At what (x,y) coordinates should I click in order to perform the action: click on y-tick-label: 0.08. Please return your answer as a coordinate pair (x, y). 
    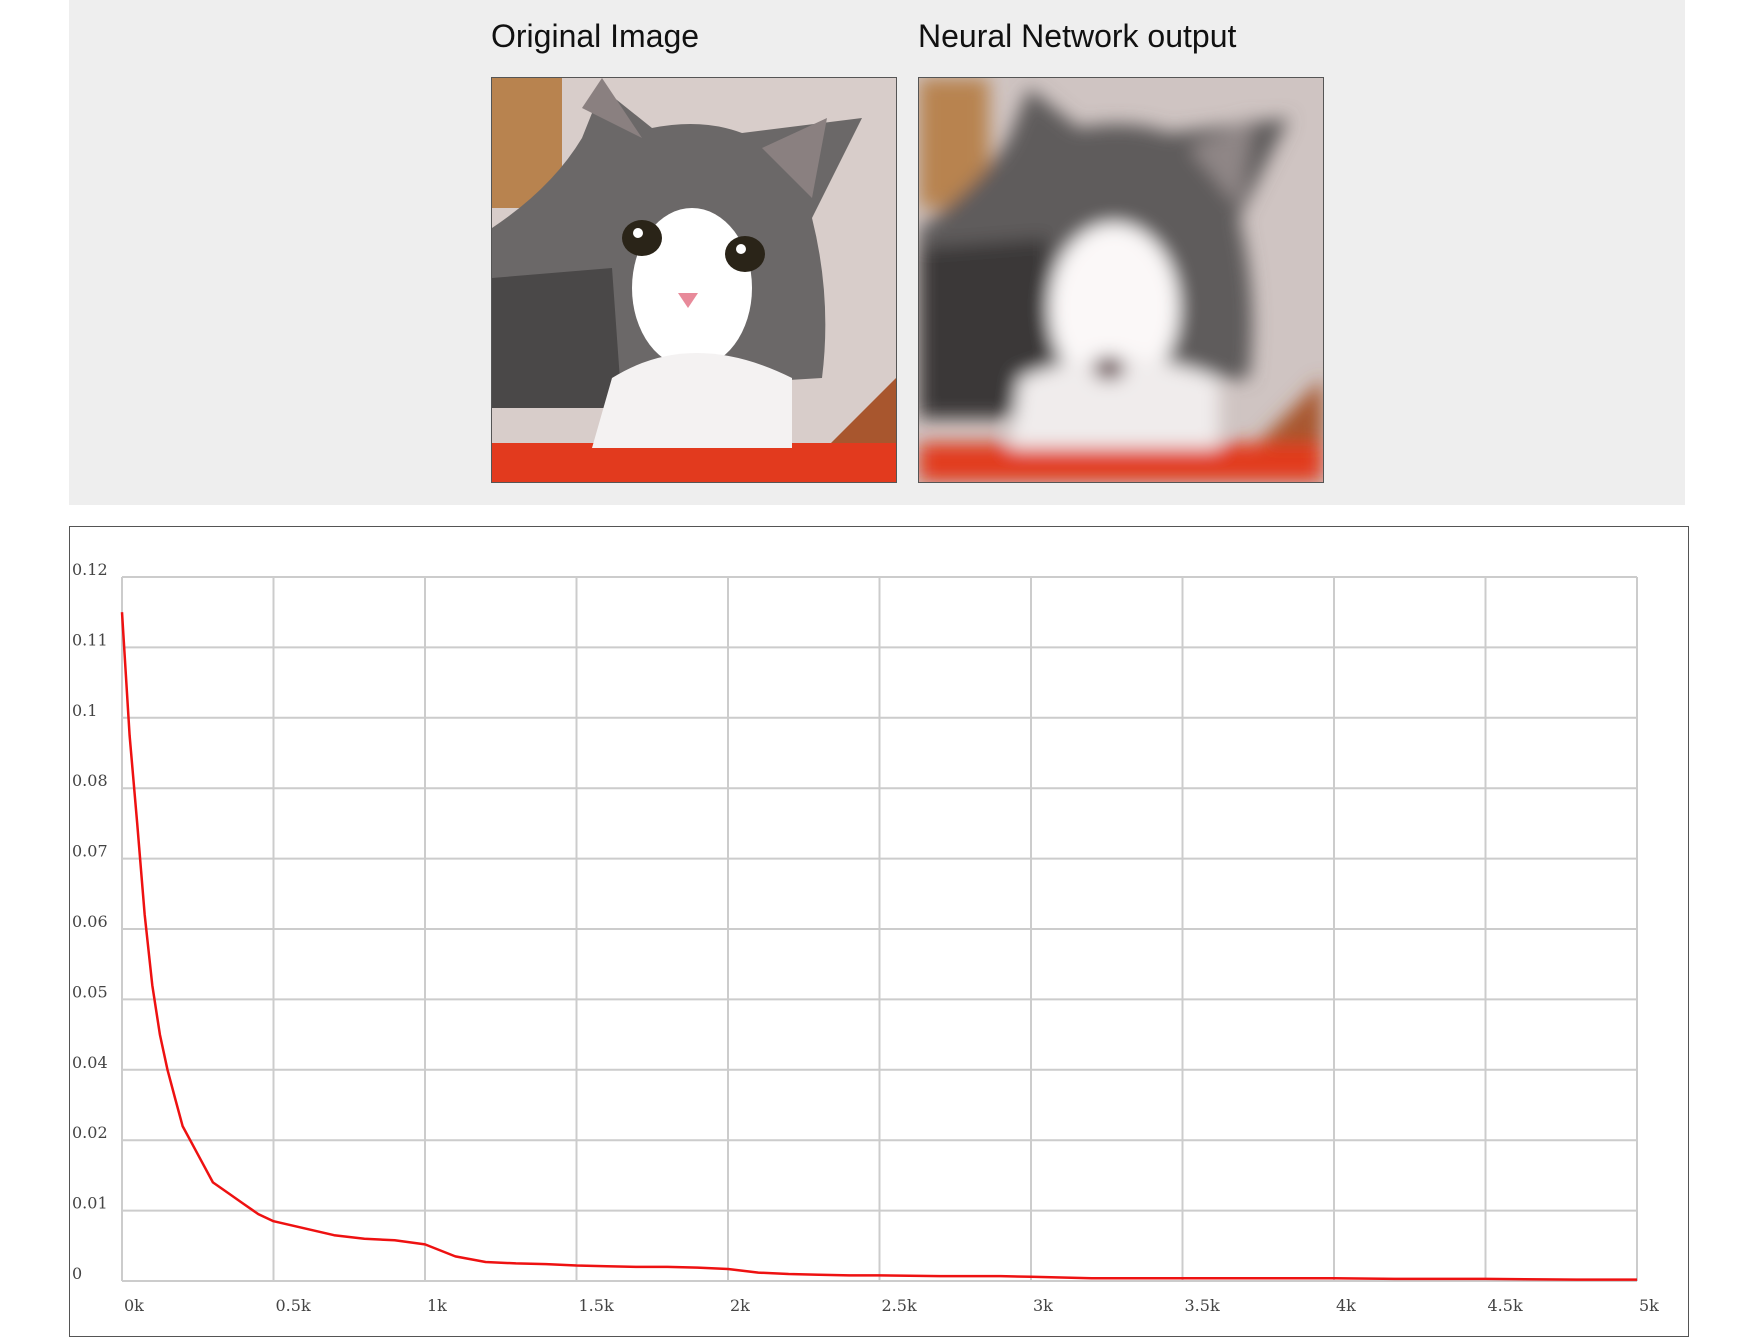
    Looking at the image, I should click on (90, 780).